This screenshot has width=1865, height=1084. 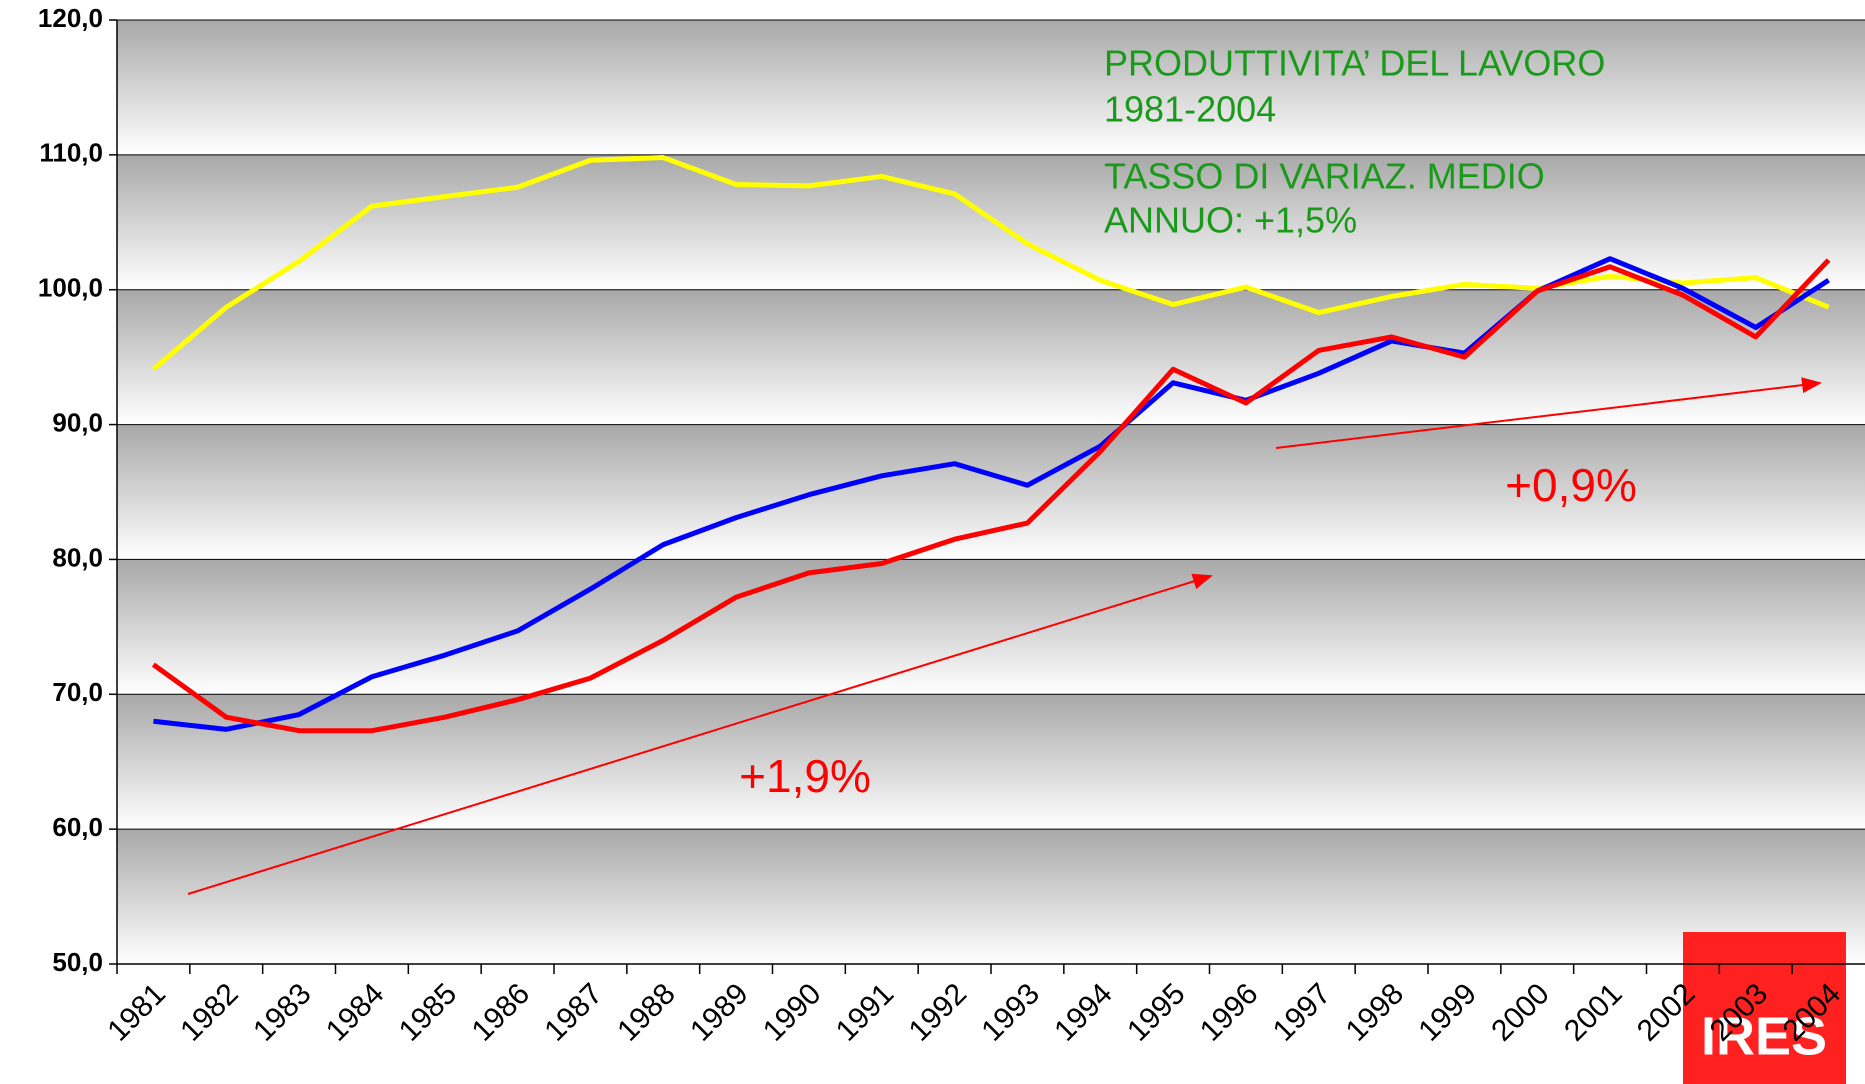 What do you see at coordinates (1548, 413) in the screenshot?
I see `trend-arrow` at bounding box center [1548, 413].